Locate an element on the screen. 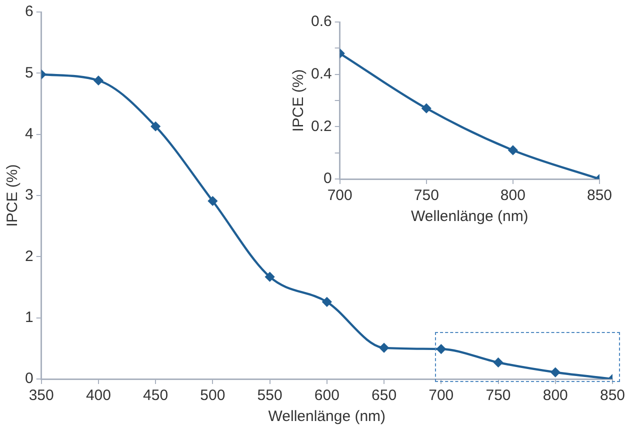  x-tick-label: 400 is located at coordinates (98, 395).